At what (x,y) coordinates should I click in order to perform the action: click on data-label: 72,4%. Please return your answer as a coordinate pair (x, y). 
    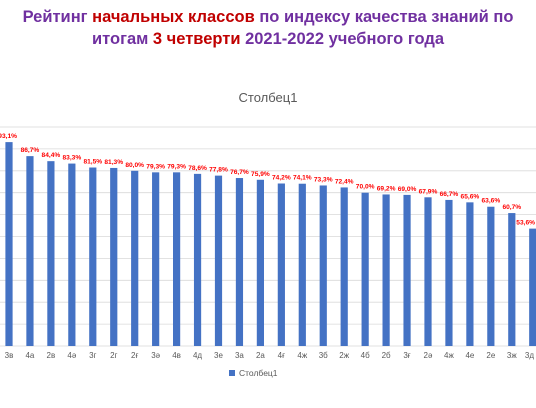
    Looking at the image, I should click on (344, 181).